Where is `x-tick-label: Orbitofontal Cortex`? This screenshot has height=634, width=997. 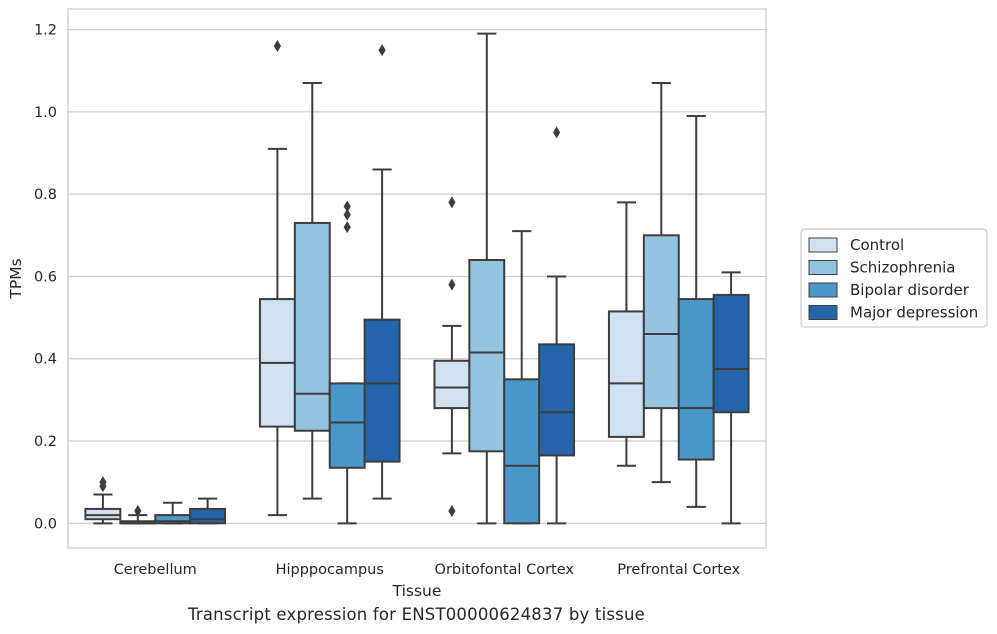
x-tick-label: Orbitofontal Cortex is located at coordinates (505, 570).